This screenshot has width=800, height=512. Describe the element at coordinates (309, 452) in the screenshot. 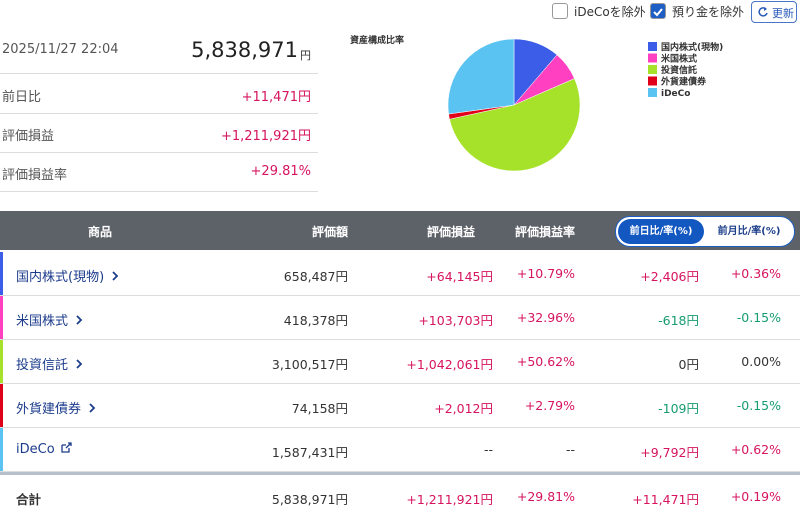

I see `cell-value: 1,587,431円` at that location.